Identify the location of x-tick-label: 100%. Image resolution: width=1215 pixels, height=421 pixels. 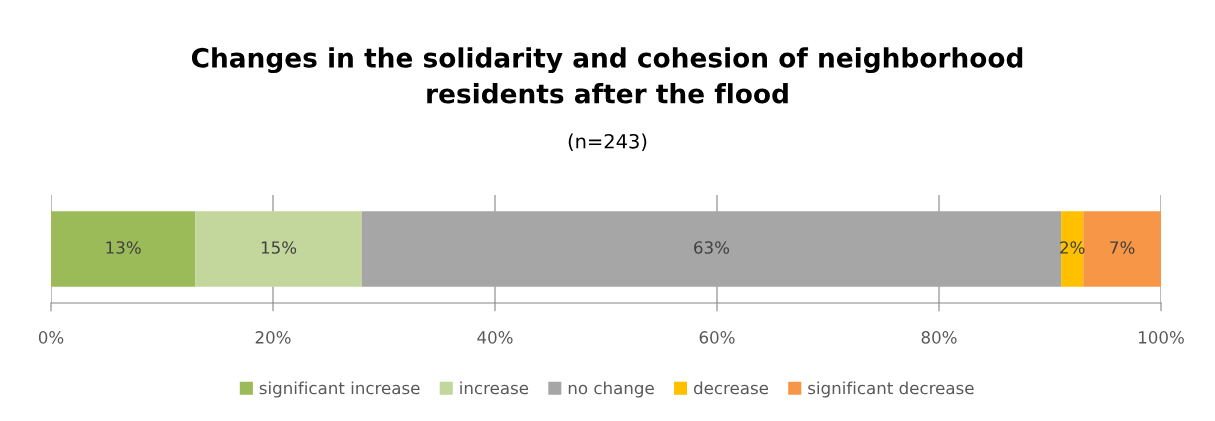
(1161, 337).